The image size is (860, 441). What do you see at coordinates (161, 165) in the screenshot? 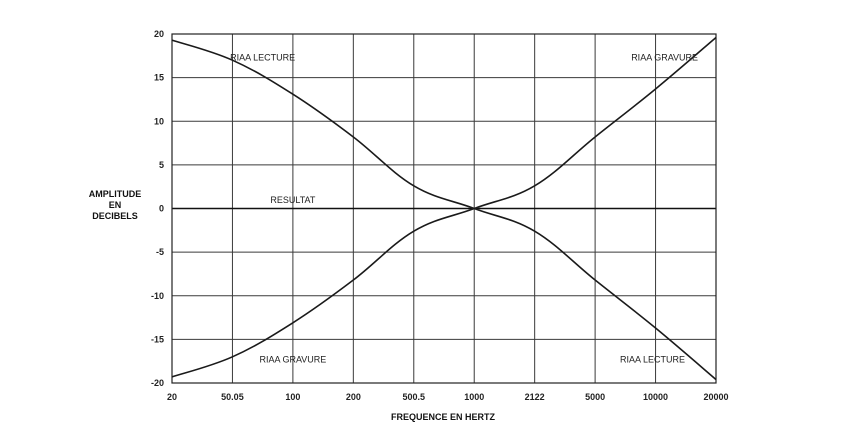
I see `y-tick-label: 5` at bounding box center [161, 165].